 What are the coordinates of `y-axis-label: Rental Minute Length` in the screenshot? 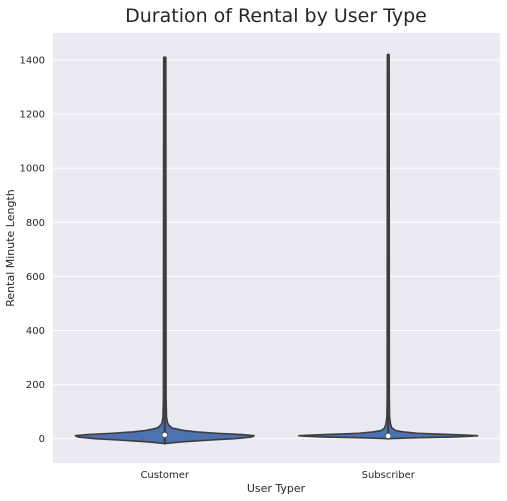 It's located at (10, 248).